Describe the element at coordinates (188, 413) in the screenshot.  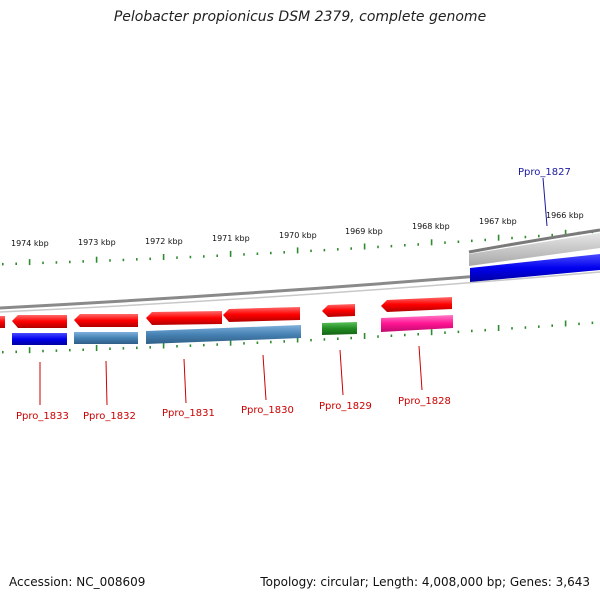
I see `gene-label-ppro1831: Ppro_1831` at that location.